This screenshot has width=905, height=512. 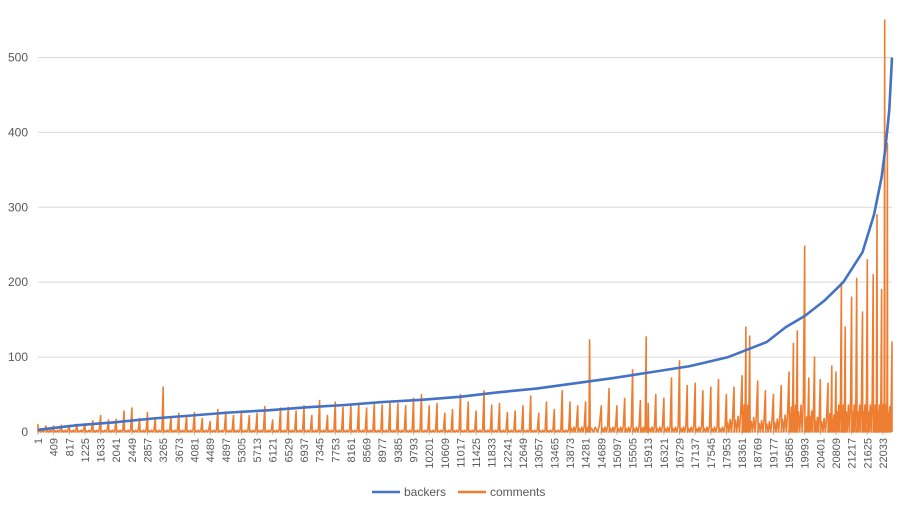 What do you see at coordinates (524, 453) in the screenshot?
I see `x-tick-label: 12649` at bounding box center [524, 453].